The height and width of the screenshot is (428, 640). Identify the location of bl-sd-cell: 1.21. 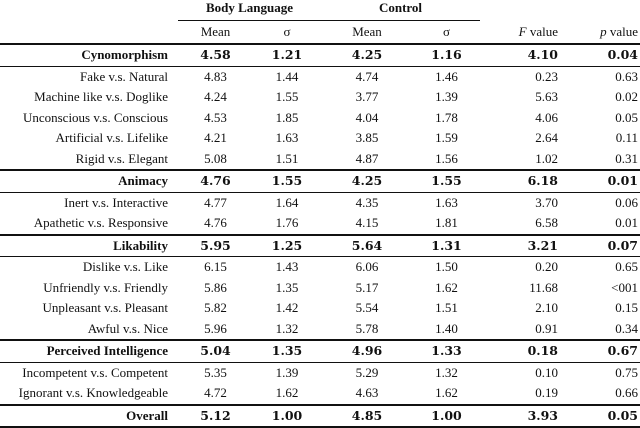
(287, 55).